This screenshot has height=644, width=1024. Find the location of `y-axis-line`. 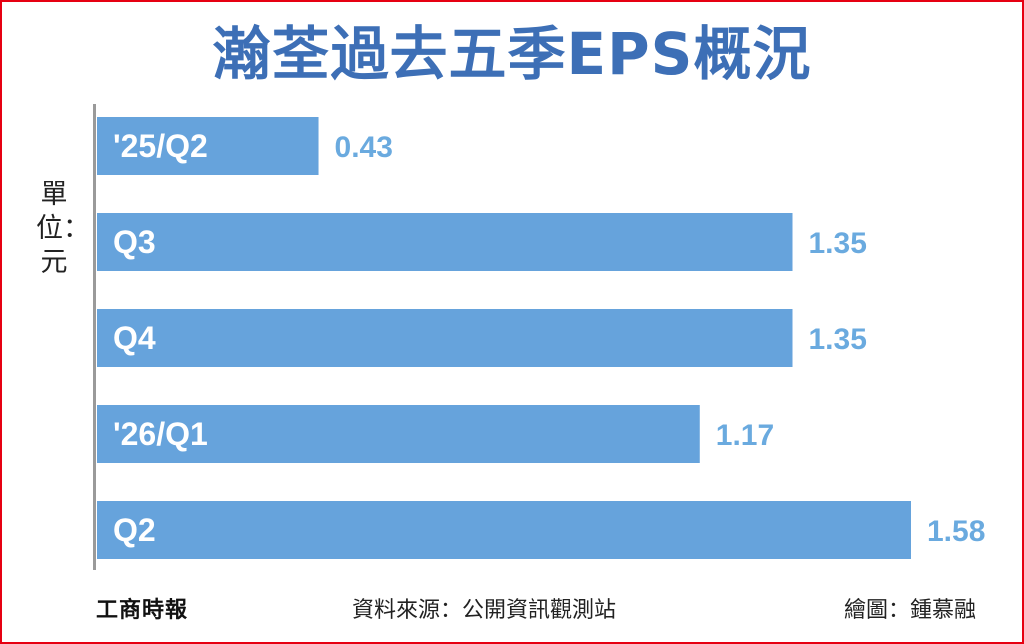

y-axis-line is located at coordinates (94, 337).